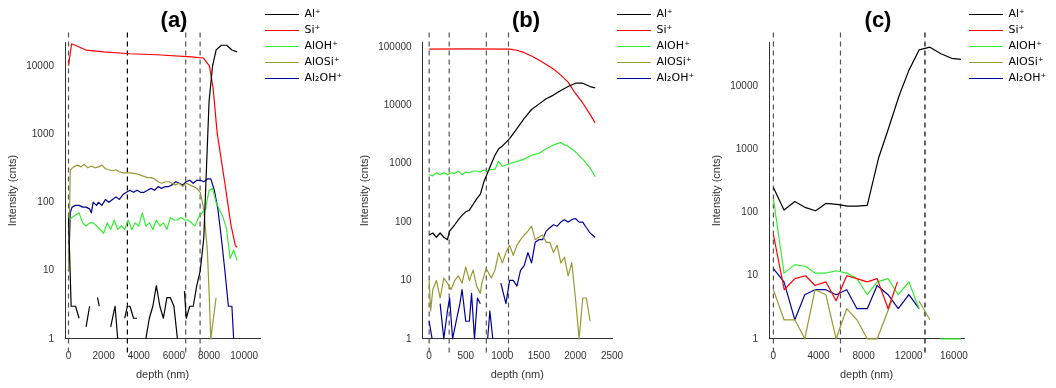 The width and height of the screenshot is (1056, 388). Describe the element at coordinates (526, 20) in the screenshot. I see `chart-title: (b)` at that location.